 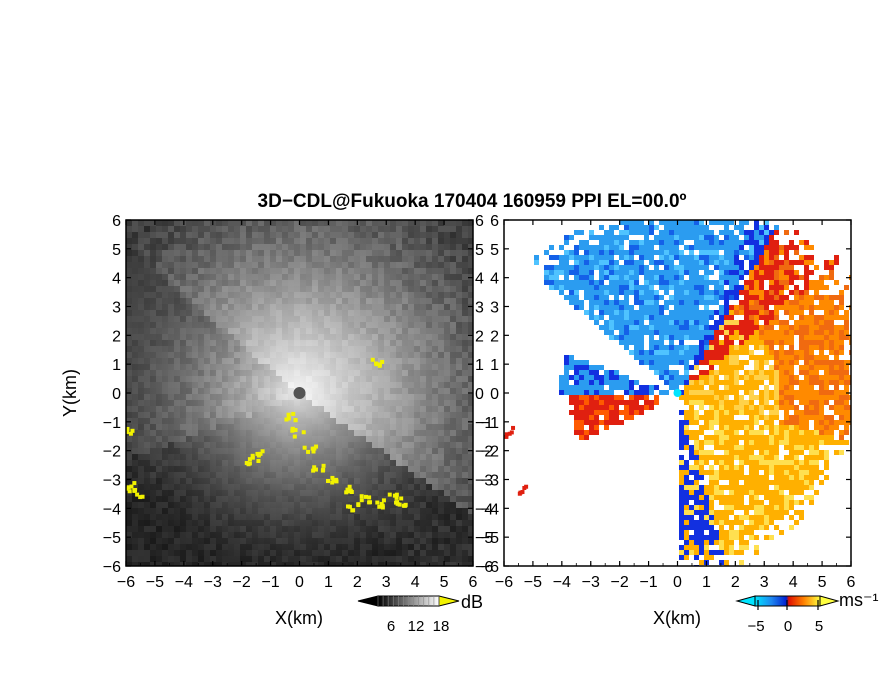 What do you see at coordinates (441, 626) in the screenshot?
I see `reflectivity-colorbar-tick: 18` at bounding box center [441, 626].